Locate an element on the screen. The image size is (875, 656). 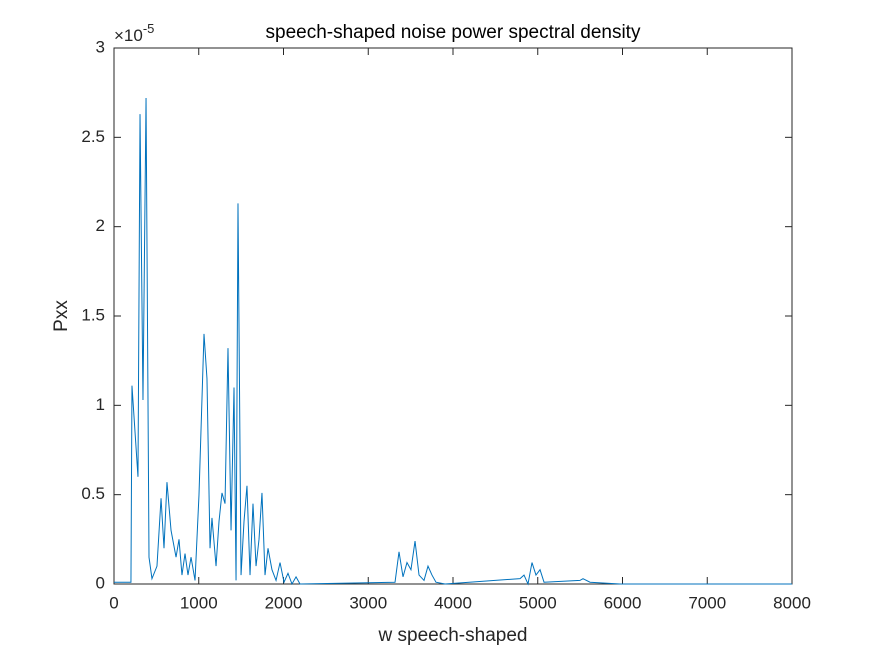
x-tick-label: 0 is located at coordinates (113, 602).